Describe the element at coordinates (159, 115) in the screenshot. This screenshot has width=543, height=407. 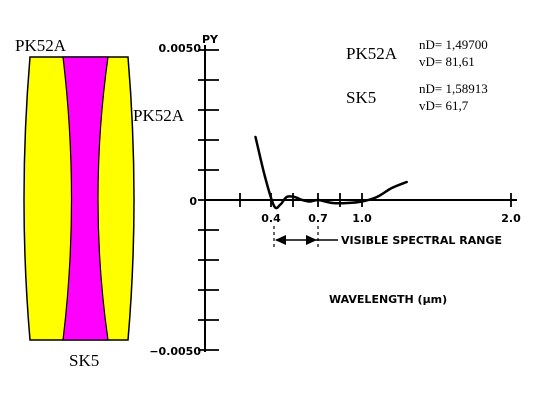
I see `lens-right-label: PK52A` at that location.